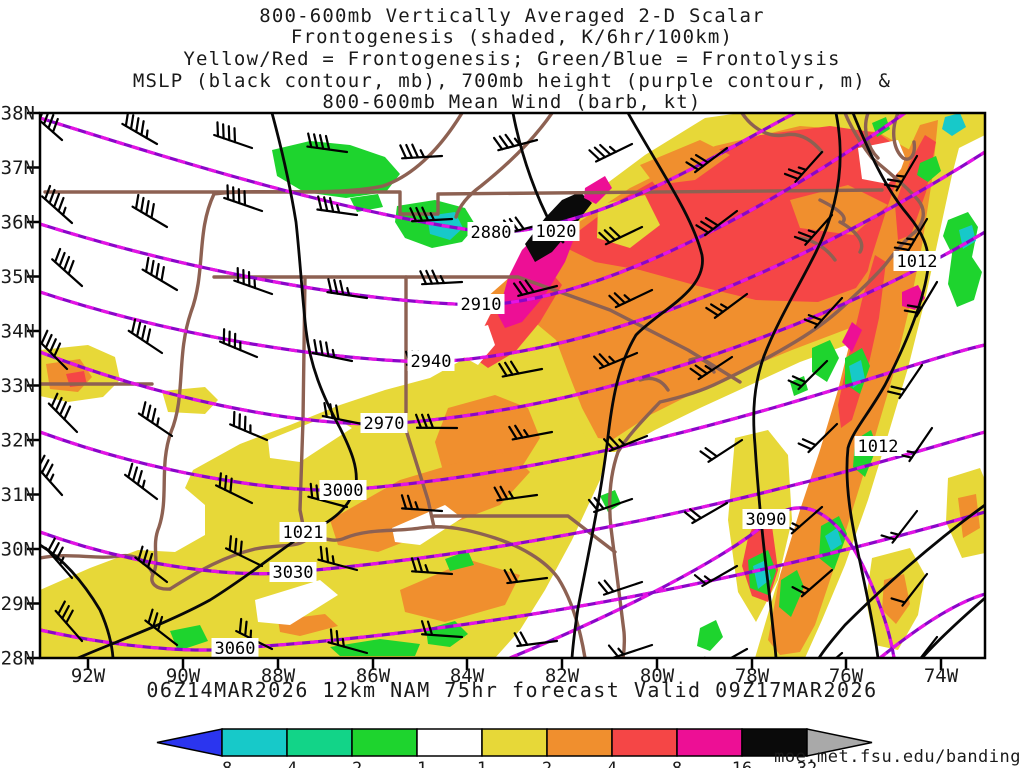 Image resolution: width=1024 pixels, height=768 pixels. What do you see at coordinates (941, 676) in the screenshot?
I see `lon-tick-label: 74W` at bounding box center [941, 676].